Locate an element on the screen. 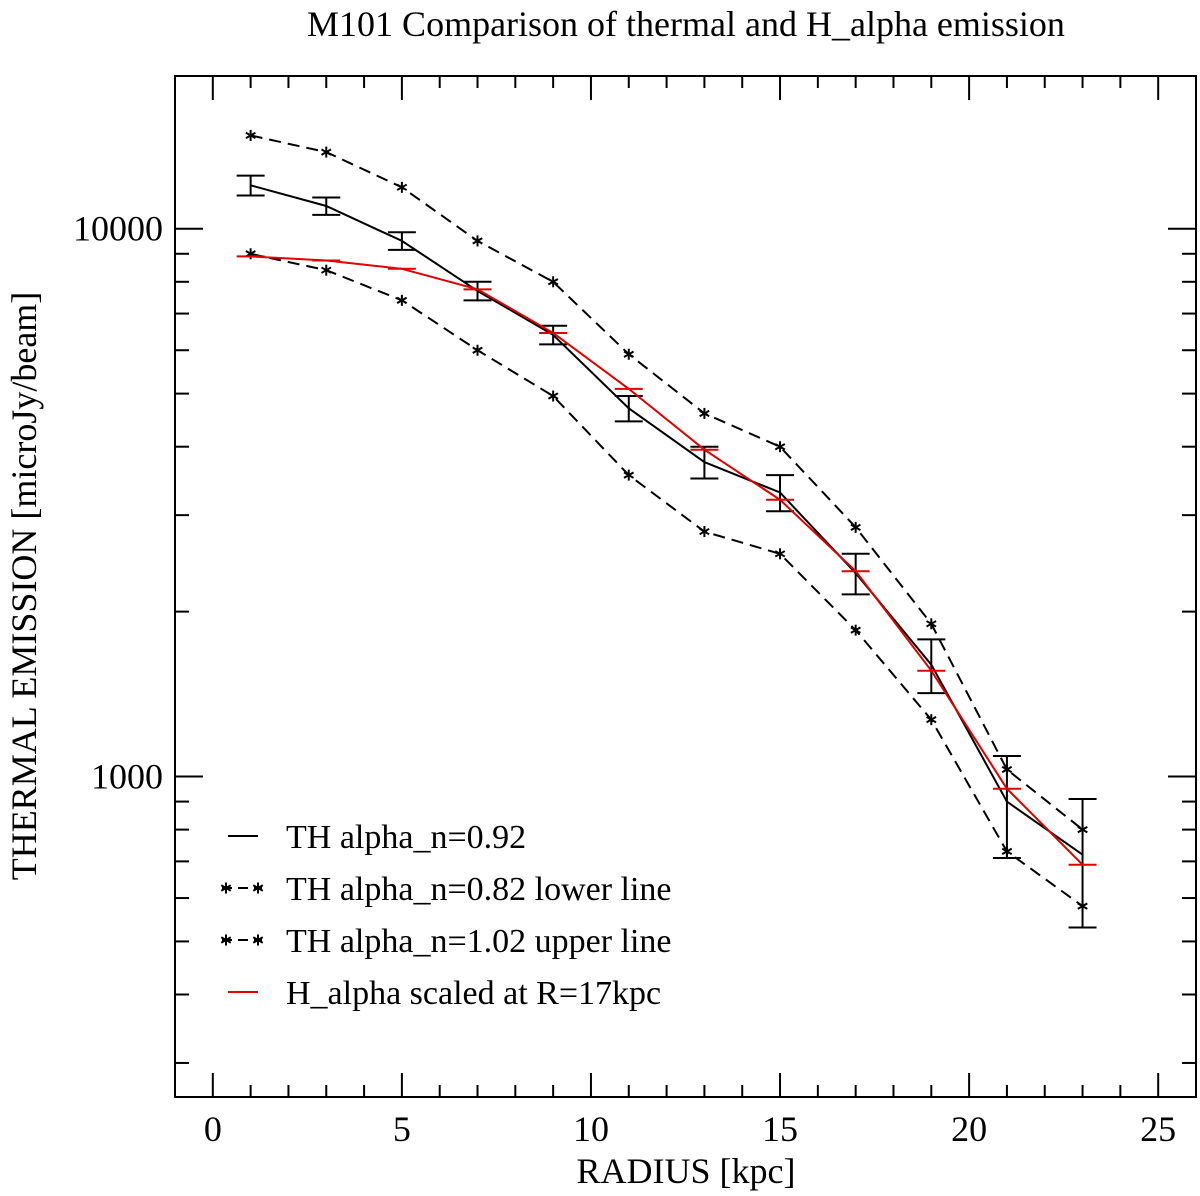 The image size is (1200, 1196). legend-item-2: TH alpha_n=0.82 lower line is located at coordinates (446, 889).